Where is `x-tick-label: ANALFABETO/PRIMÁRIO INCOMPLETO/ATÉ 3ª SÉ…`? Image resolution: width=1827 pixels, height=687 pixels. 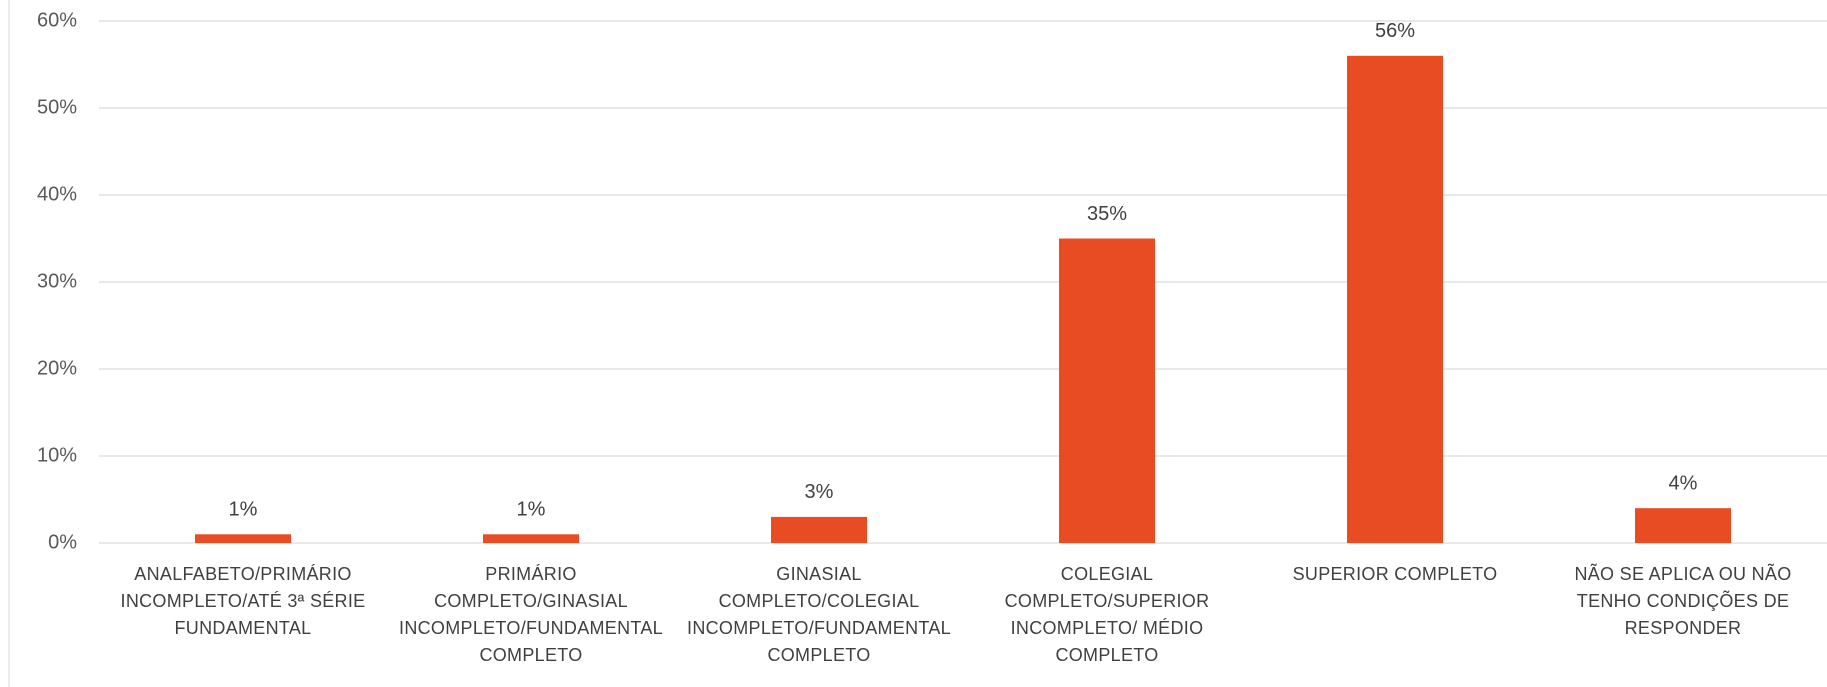
x-tick-label: ANALFABETO/PRIMÁRIO INCOMPLETO/ATÉ 3ª SÉ… is located at coordinates (243, 601).